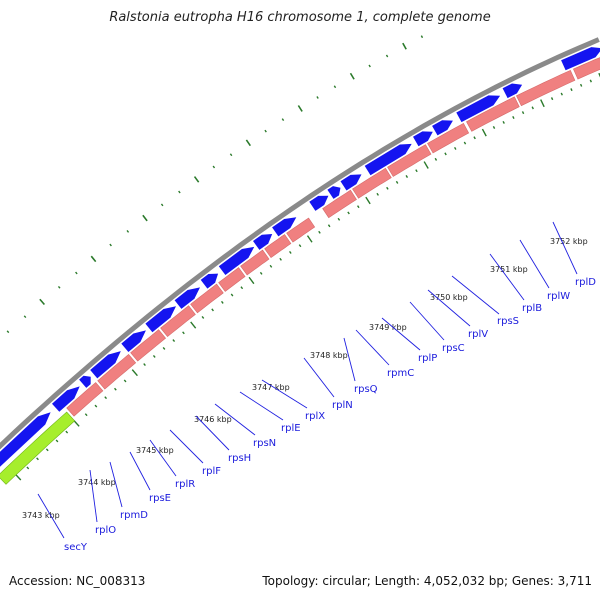  I want to click on coordinate-label: 3748 kbp, so click(329, 355).